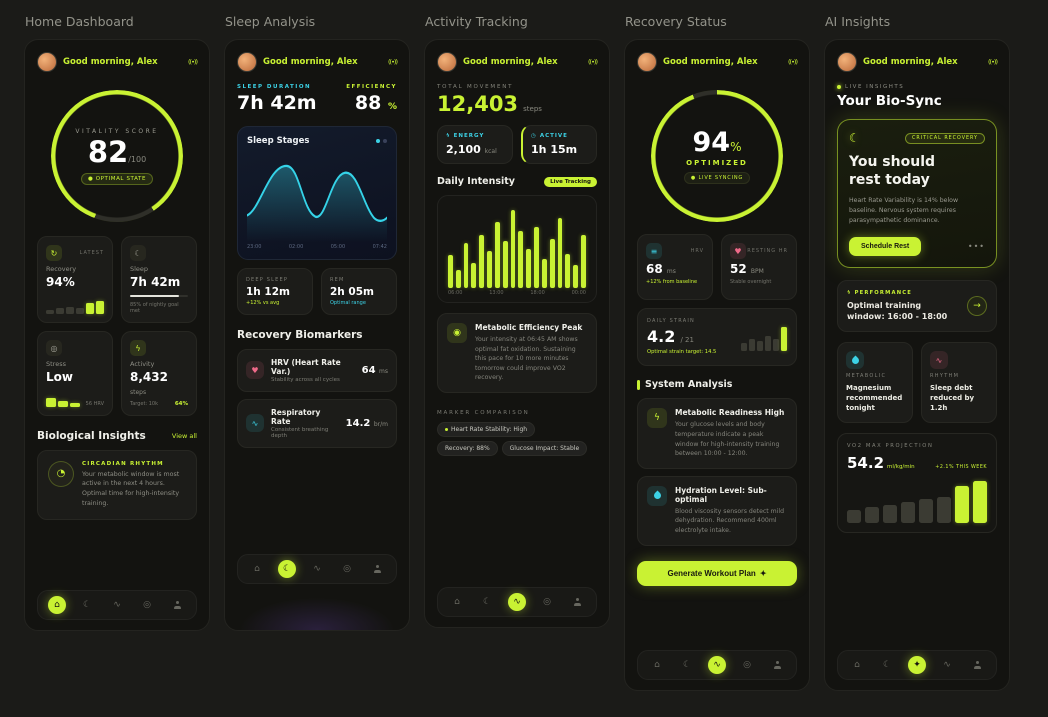 This screenshot has width=1048, height=717. I want to click on sleep-card: ☾ Sleep 7h 42m 85% of nightly goal met, so click(159, 280).